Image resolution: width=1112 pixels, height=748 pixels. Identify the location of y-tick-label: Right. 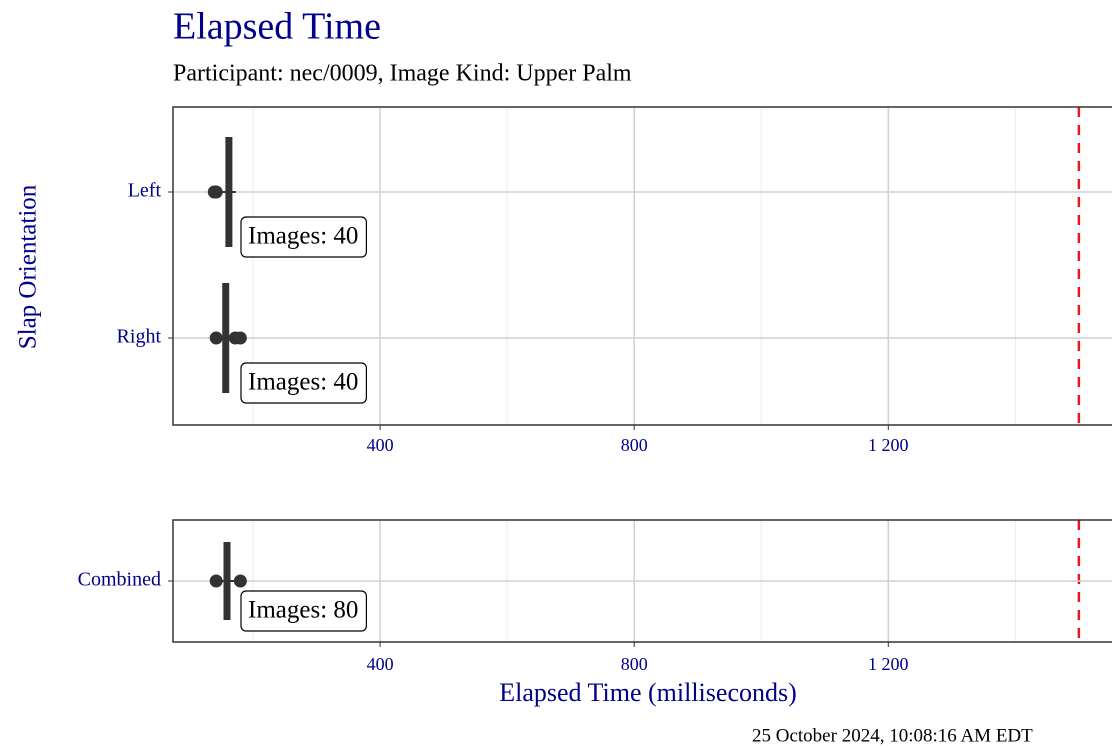
(139, 337).